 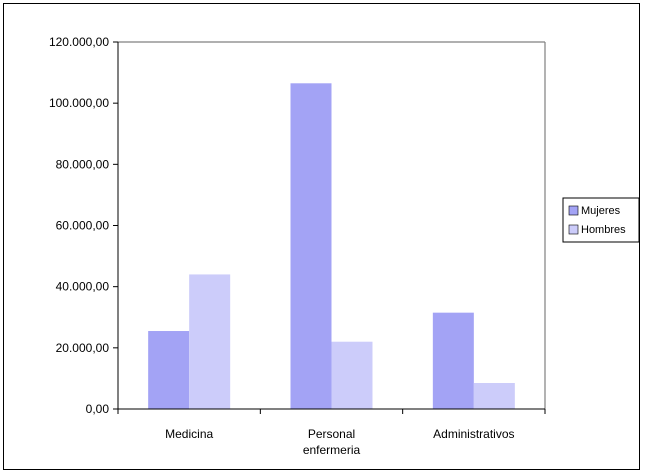 I want to click on legend-box, so click(x=601, y=220).